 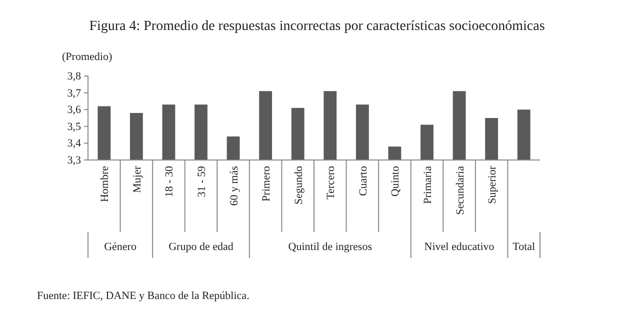 I want to click on y-axis-title: (Promedio), so click(x=87, y=57).